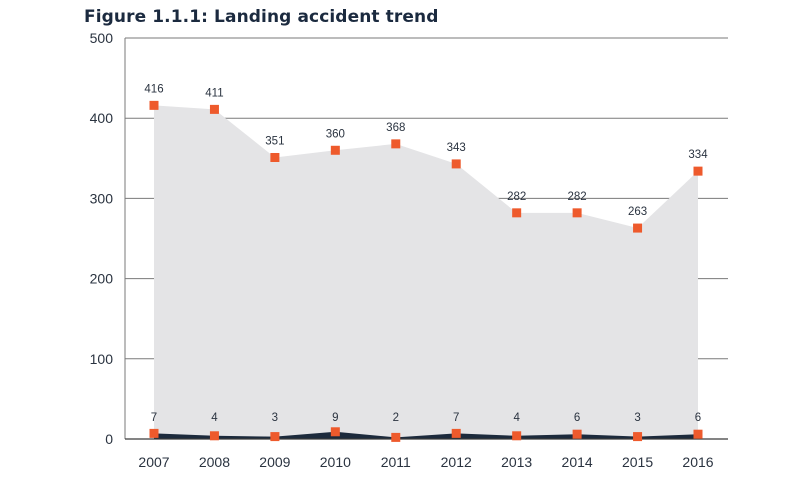 The image size is (800, 485). I want to click on x-tick-label-2014: 2014, so click(577, 462).